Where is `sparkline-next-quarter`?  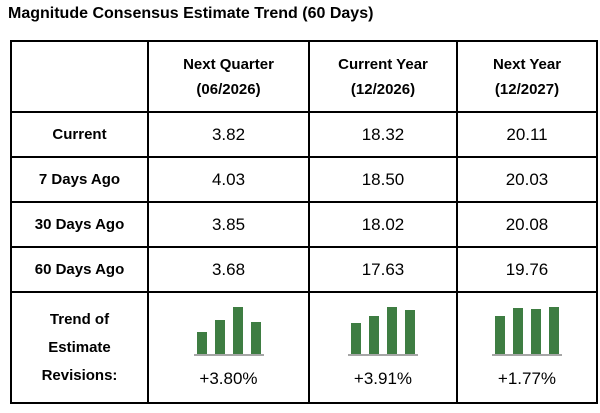 sparkline-next-quarter is located at coordinates (228, 331).